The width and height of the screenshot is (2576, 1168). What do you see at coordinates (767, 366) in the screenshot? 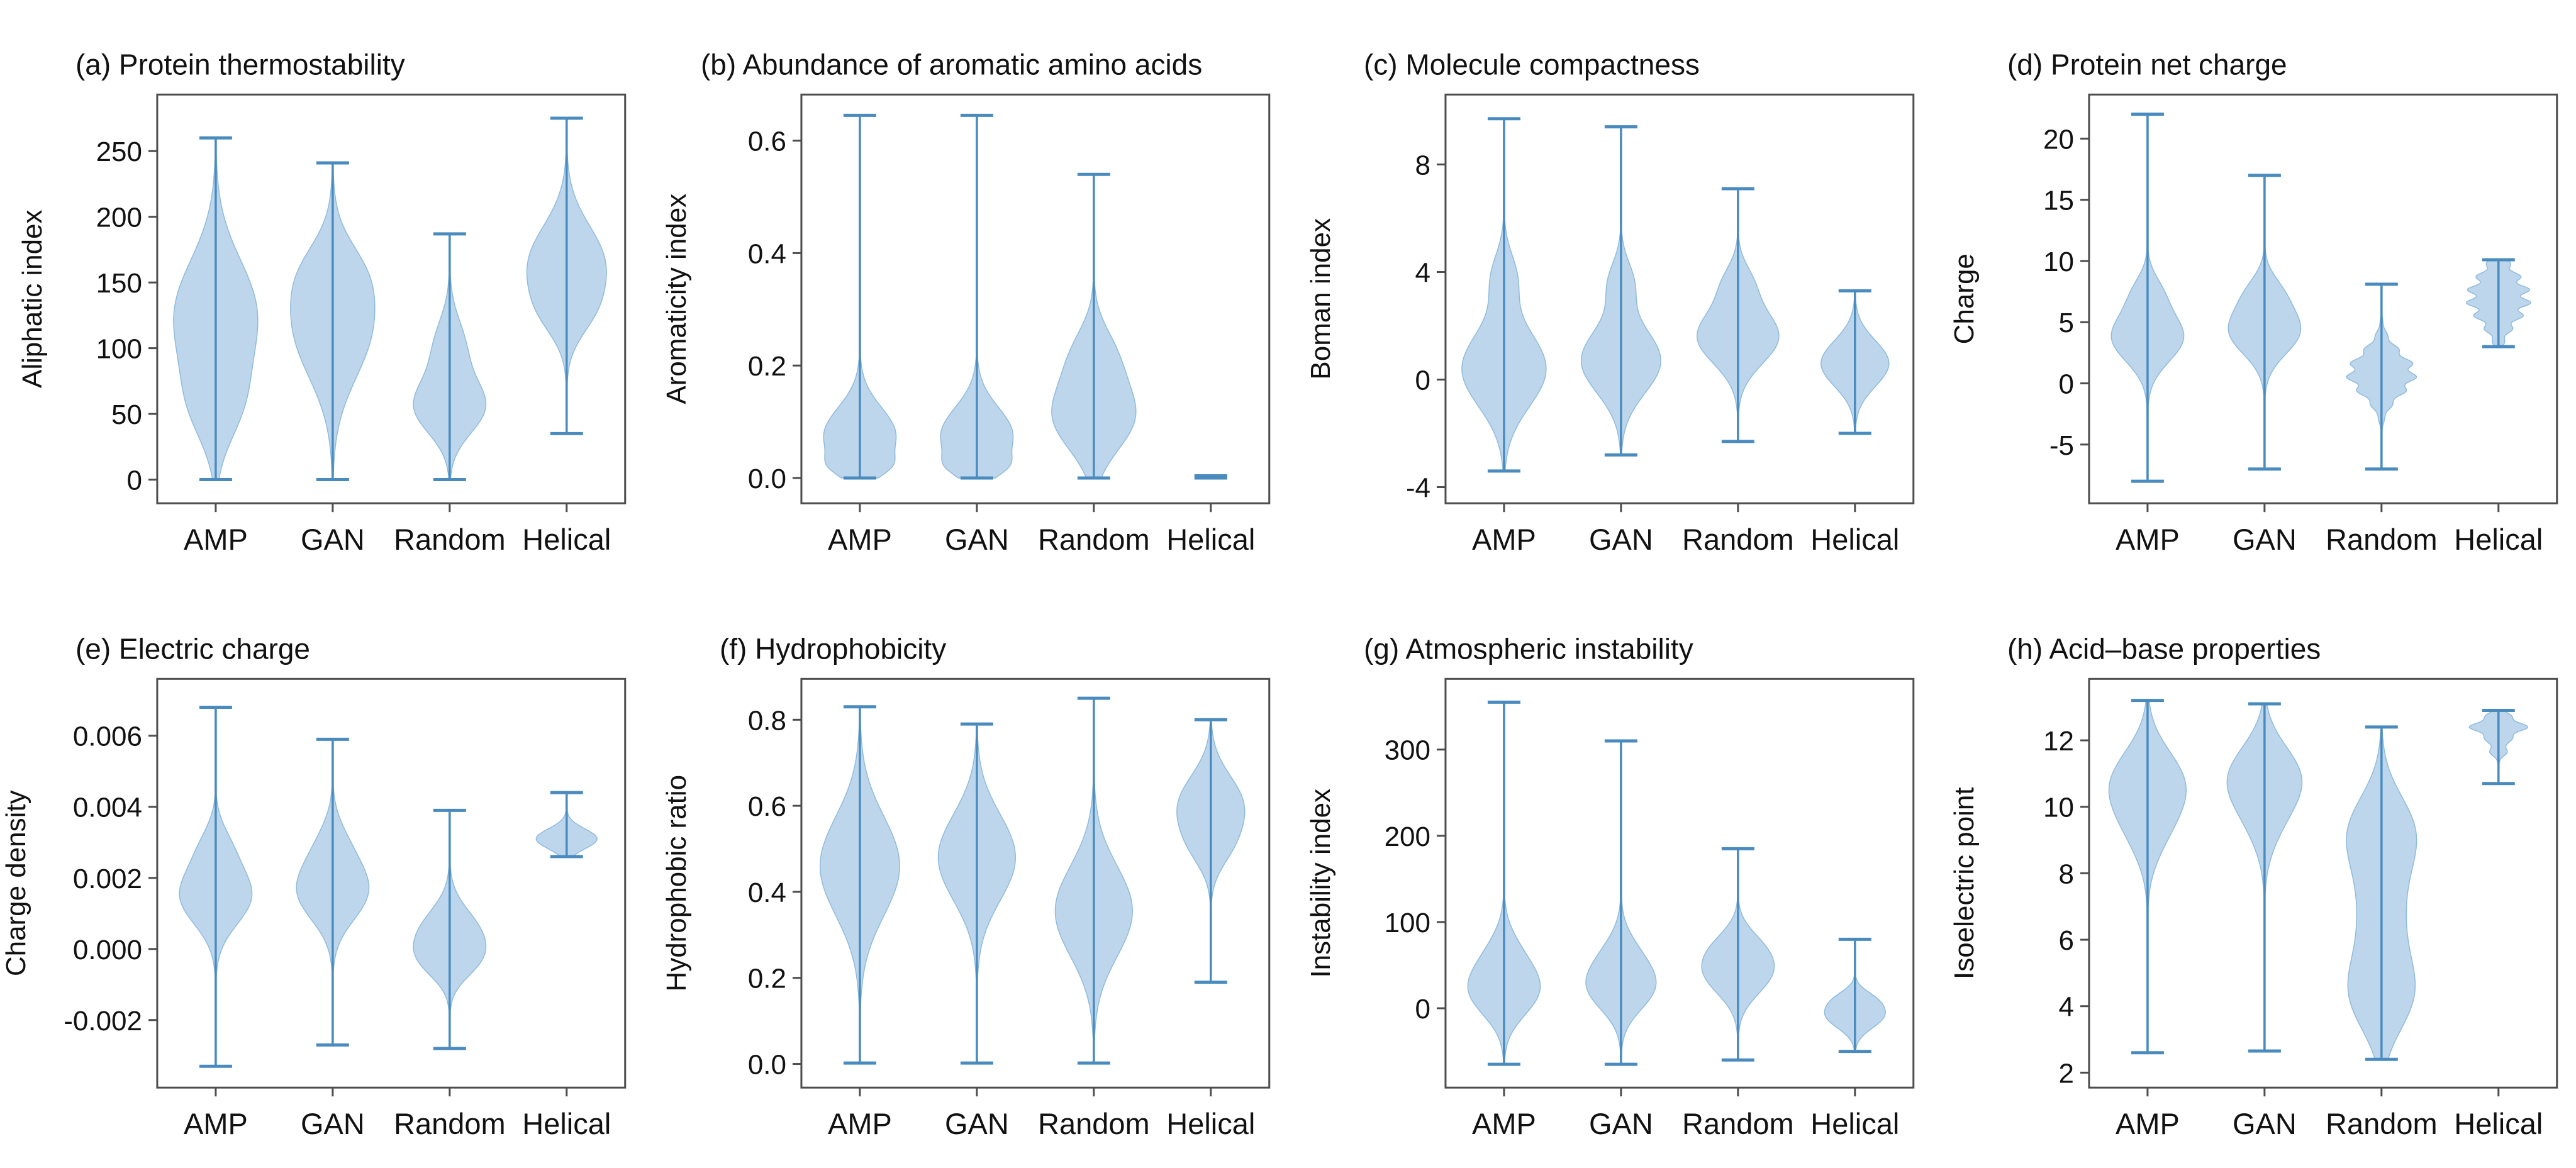
I see `y-tick-label: 0.2` at bounding box center [767, 366].